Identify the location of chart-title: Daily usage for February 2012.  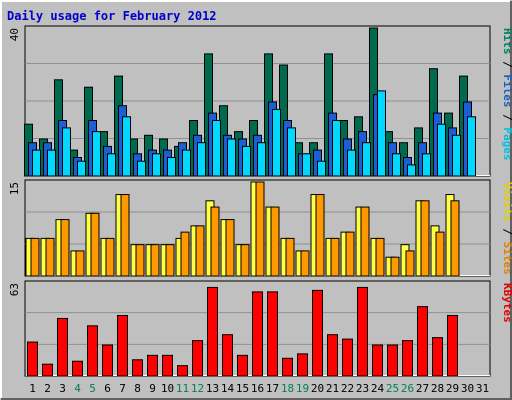
(112, 16).